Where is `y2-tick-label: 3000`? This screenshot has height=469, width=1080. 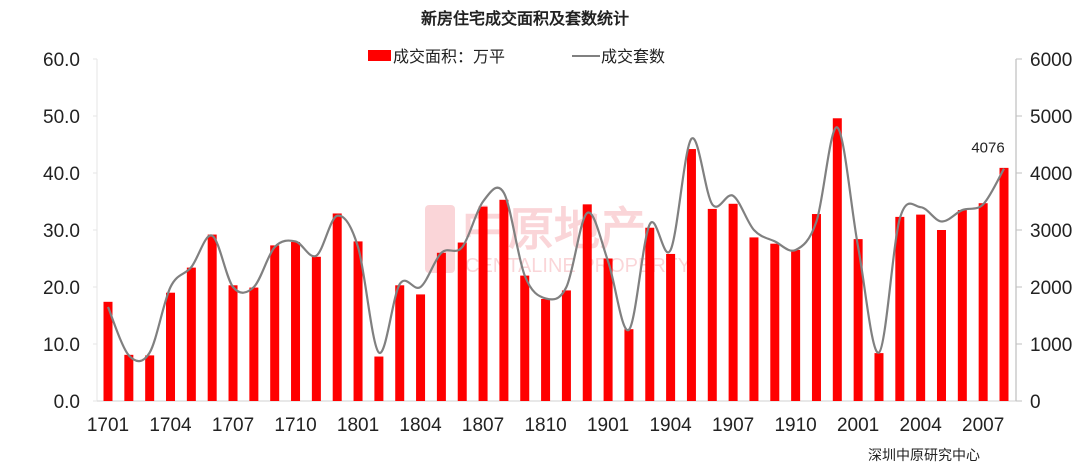 y2-tick-label: 3000 is located at coordinates (1051, 231).